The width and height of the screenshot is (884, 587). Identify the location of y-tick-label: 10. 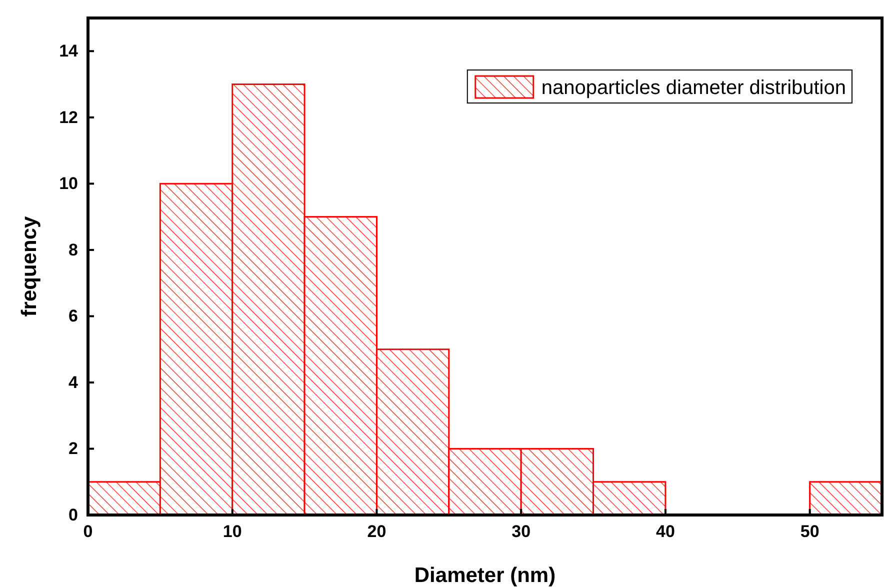
(68, 184).